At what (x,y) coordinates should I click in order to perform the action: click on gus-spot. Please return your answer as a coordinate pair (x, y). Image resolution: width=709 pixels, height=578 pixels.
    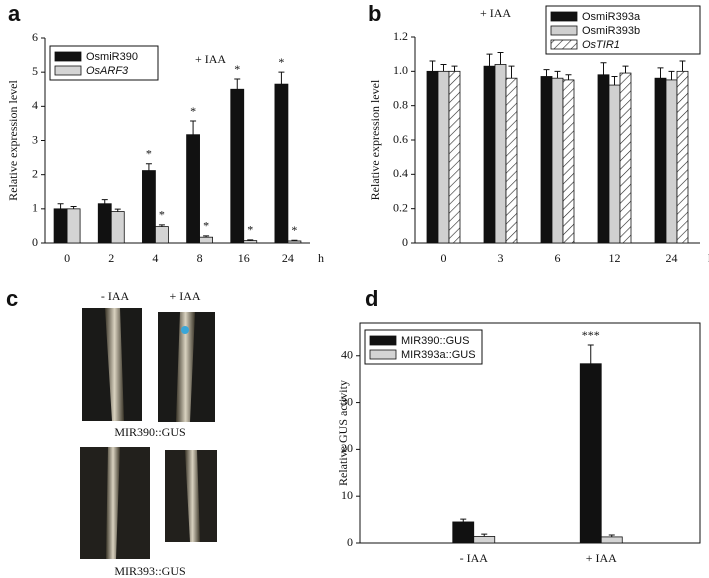
    Looking at the image, I should click on (185, 330).